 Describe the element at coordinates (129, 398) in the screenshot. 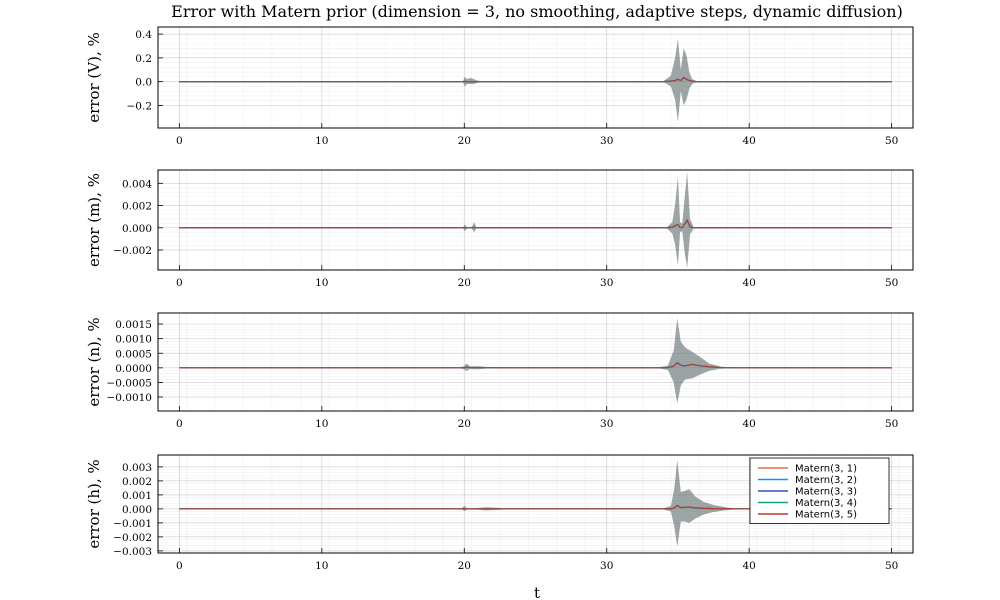

I see `y-tick-label: −0.0010` at that location.